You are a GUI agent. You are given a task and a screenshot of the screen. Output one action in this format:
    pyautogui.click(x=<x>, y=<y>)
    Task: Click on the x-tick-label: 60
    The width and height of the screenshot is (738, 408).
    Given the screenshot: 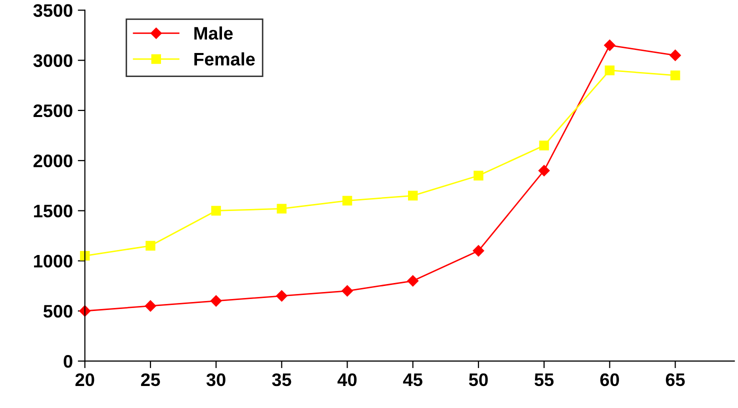 What is the action you would take?
    pyautogui.click(x=609, y=379)
    